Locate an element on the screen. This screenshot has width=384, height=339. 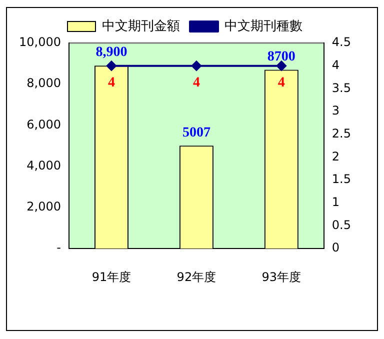
x-tick-label: 92年度 is located at coordinates (196, 277).